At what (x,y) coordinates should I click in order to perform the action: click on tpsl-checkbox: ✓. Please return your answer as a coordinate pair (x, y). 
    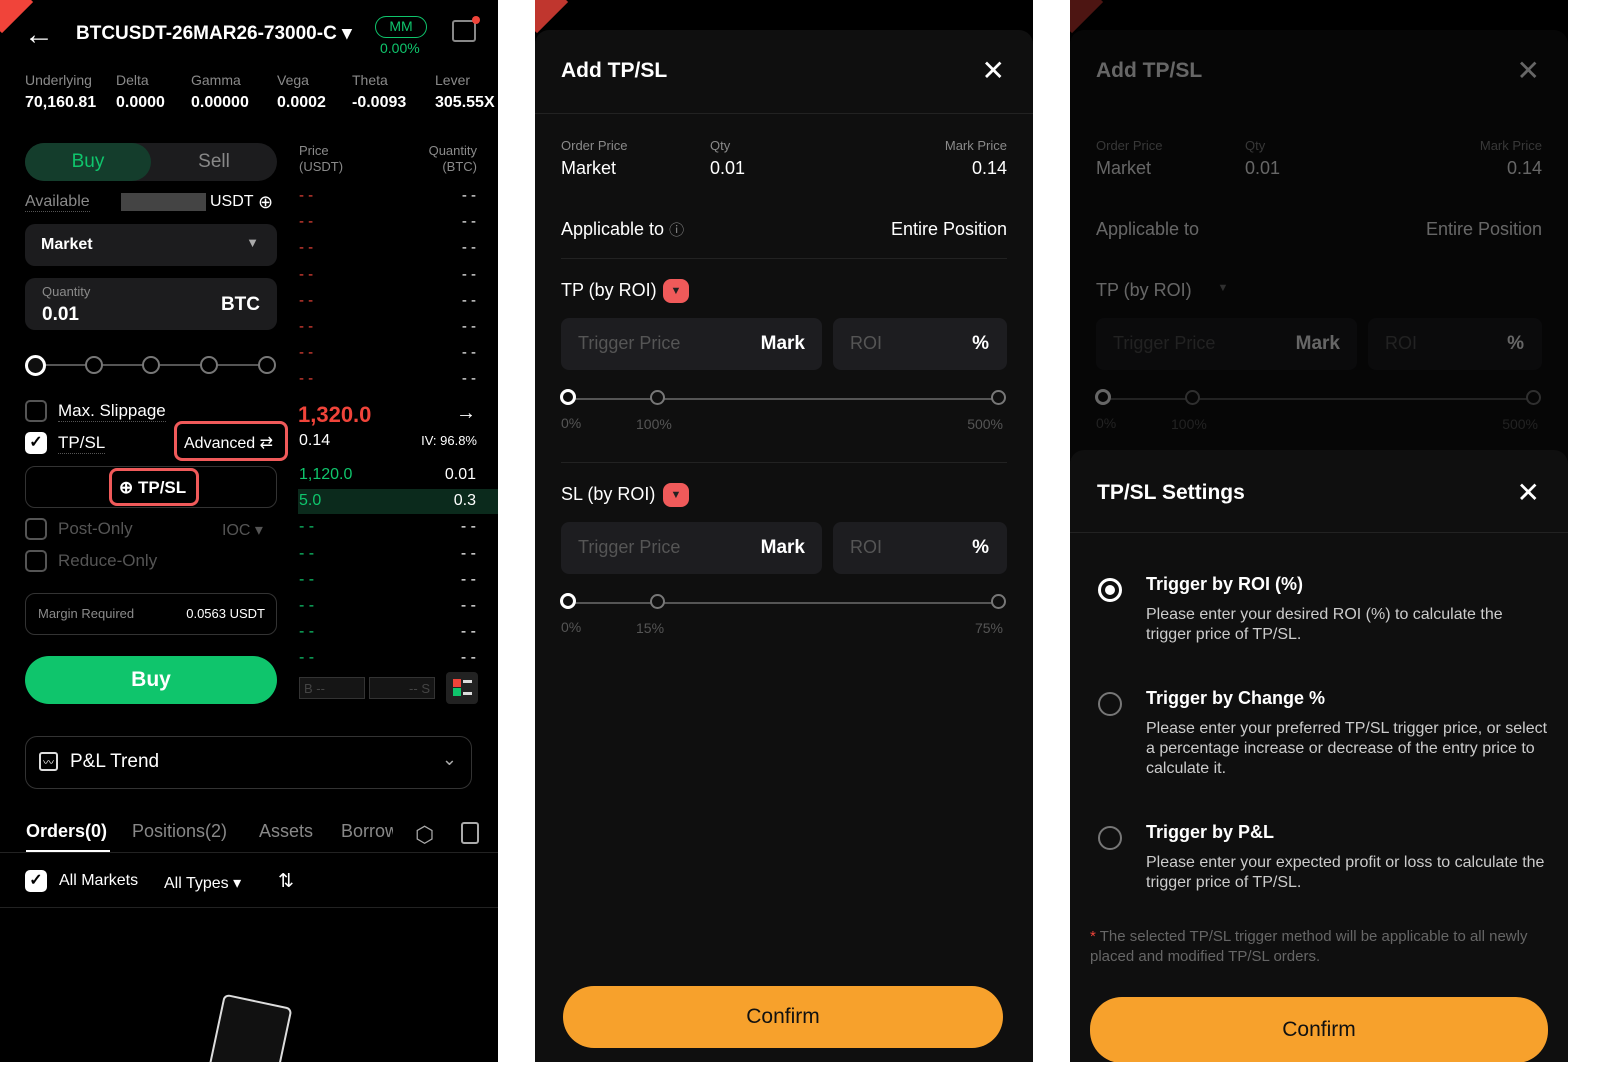
    Looking at the image, I should click on (36, 443).